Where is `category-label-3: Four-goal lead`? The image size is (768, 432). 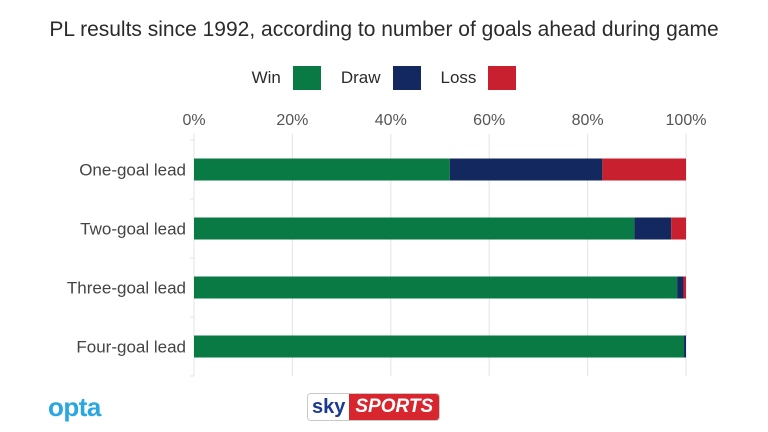
category-label-3: Four-goal lead is located at coordinates (131, 347).